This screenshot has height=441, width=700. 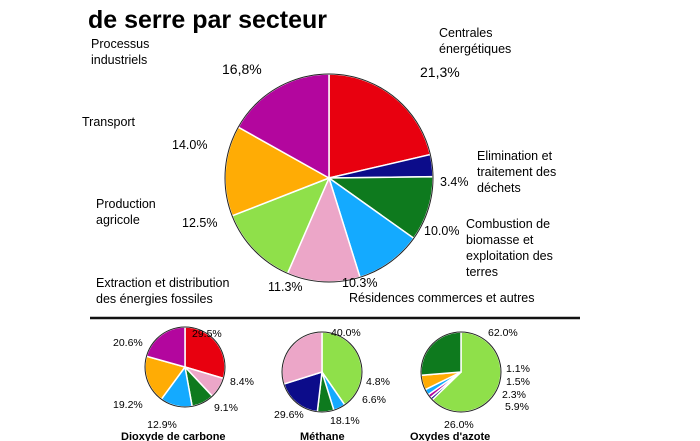 What do you see at coordinates (207, 20) in the screenshot?
I see `main-title: de serre par secteur` at bounding box center [207, 20].